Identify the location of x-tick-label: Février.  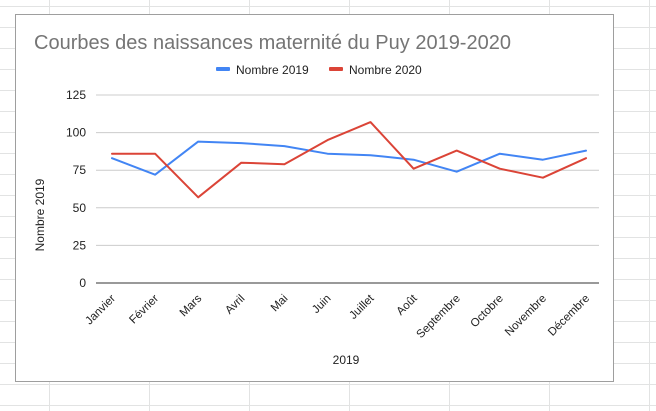
(144, 310).